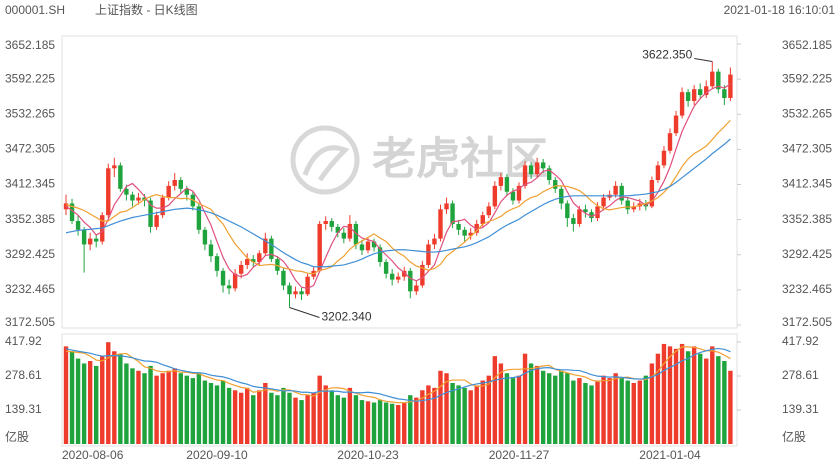 Image resolution: width=840 pixels, height=470 pixels. What do you see at coordinates (30, 78) in the screenshot?
I see `y-tick-label: 3592.225` at bounding box center [30, 78].